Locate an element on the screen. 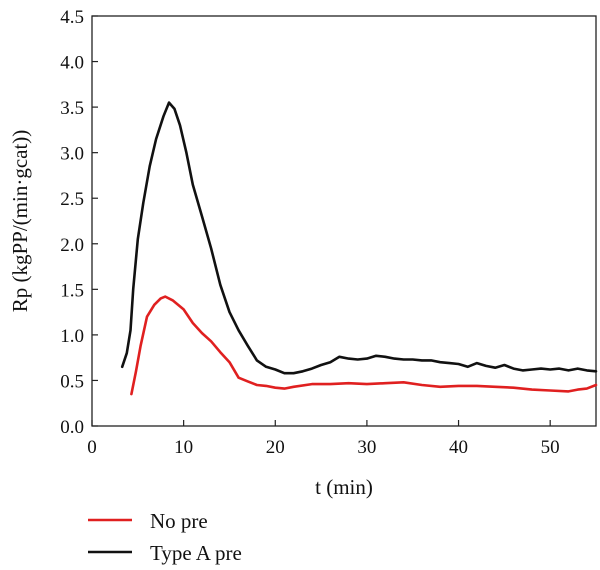 The height and width of the screenshot is (570, 600). y-axis: 0.0 0.5 1.0 1.5 2.0 2.5 3.0 3.5 4.0 4.5 is located at coordinates (79, 222).